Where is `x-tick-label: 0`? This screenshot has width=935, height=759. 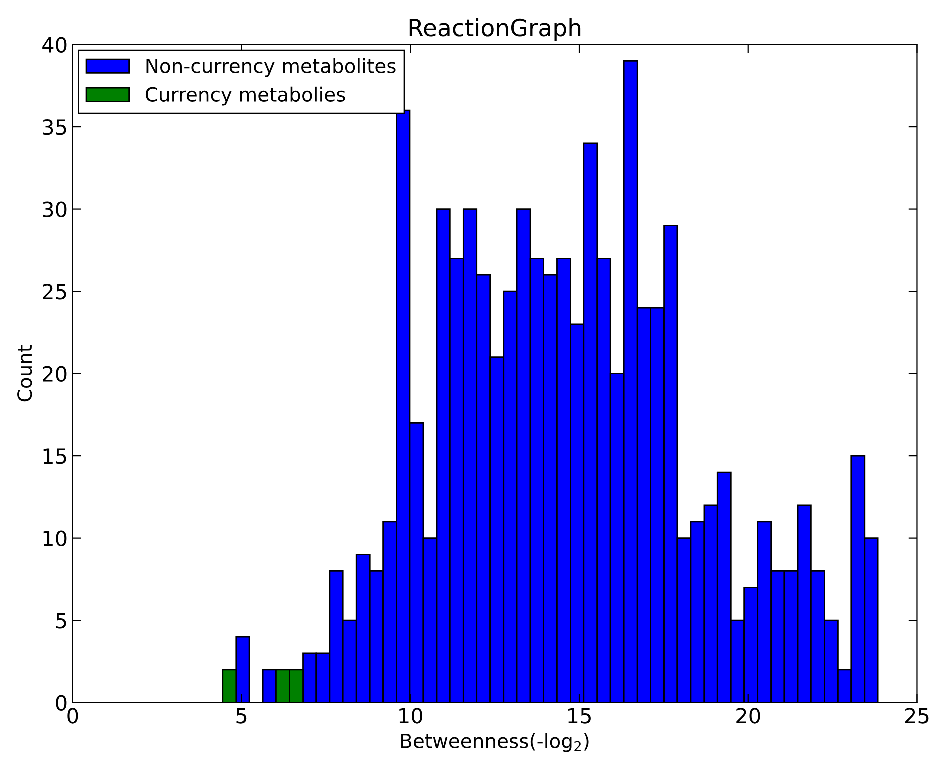 x-tick-label: 0 is located at coordinates (73, 716).